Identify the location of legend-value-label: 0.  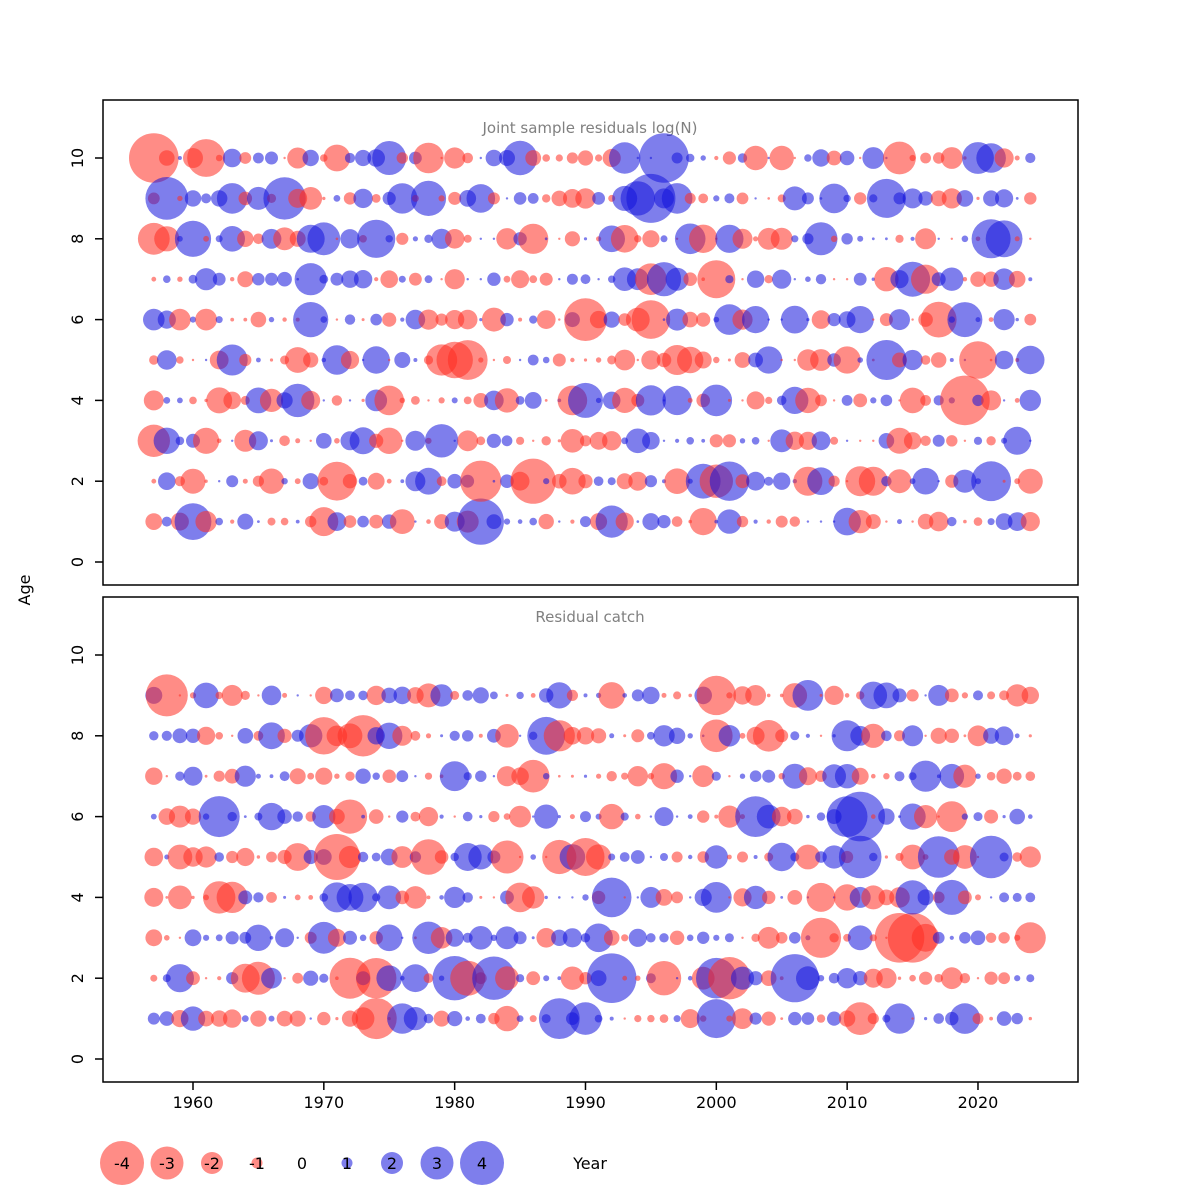
(302, 1163).